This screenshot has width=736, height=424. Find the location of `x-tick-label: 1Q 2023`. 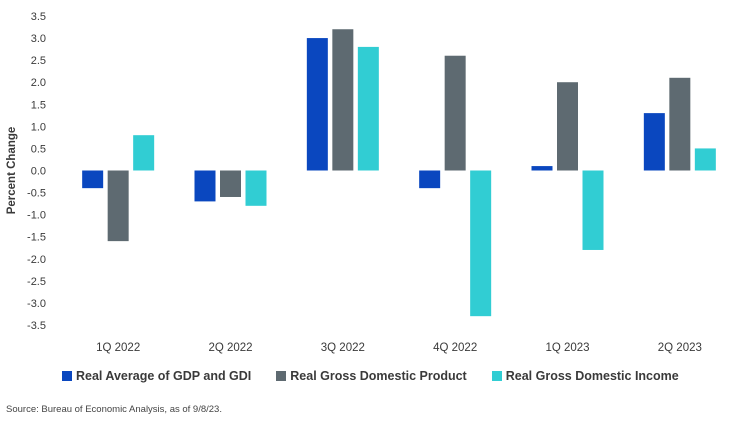

x-tick-label: 1Q 2023 is located at coordinates (567, 348).